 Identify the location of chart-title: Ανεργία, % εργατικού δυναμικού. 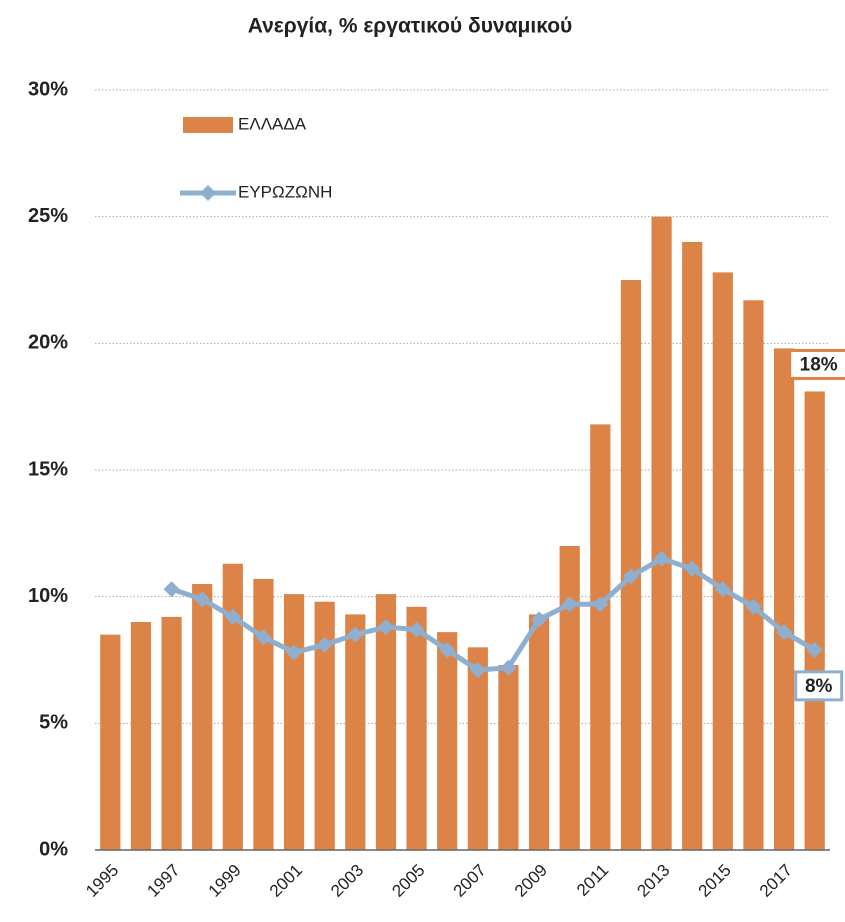
(410, 26).